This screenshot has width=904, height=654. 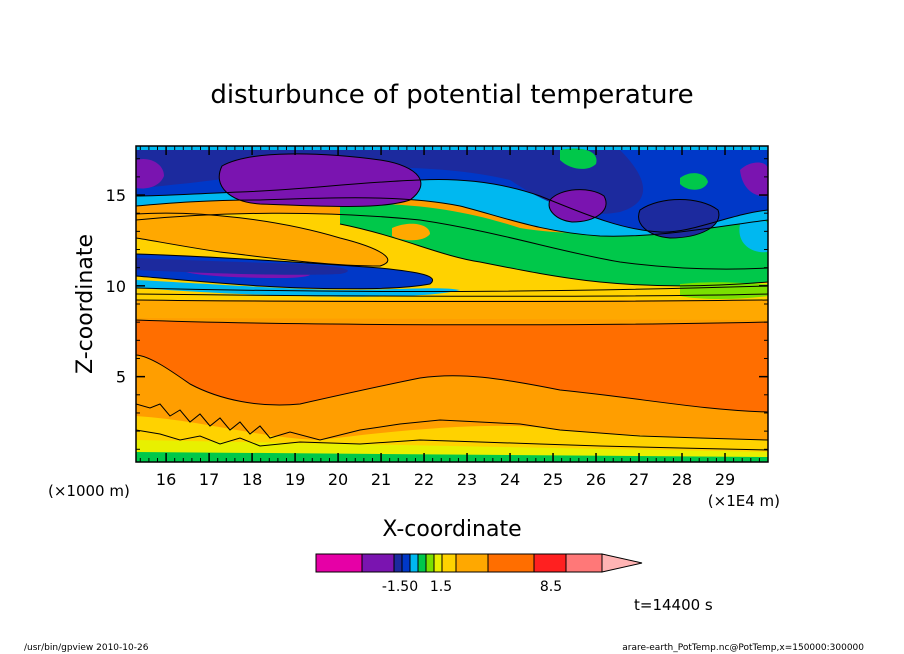 I want to click on y-tick-label: 5, so click(x=121, y=377).